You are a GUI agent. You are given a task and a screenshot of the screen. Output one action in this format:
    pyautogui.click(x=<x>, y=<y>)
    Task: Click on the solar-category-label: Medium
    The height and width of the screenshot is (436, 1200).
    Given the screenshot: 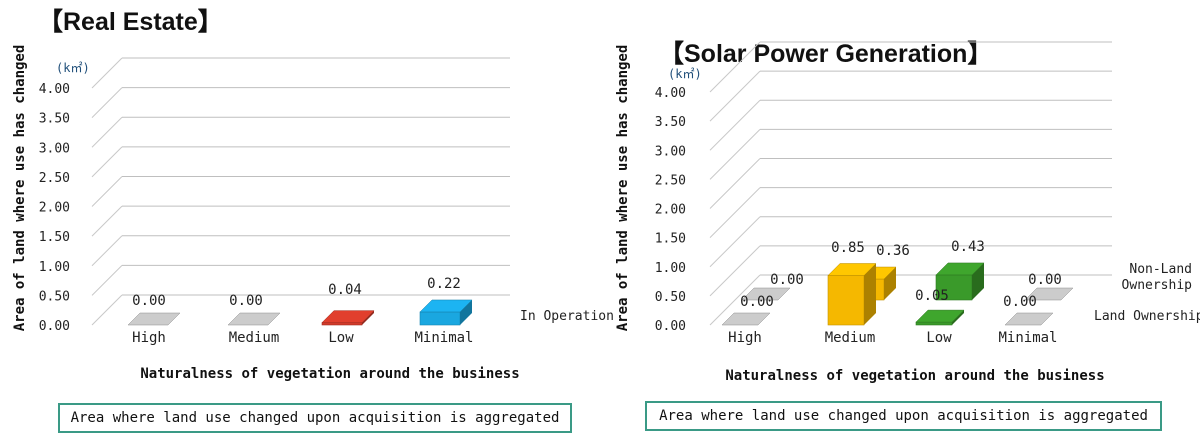 What is the action you would take?
    pyautogui.click(x=850, y=338)
    